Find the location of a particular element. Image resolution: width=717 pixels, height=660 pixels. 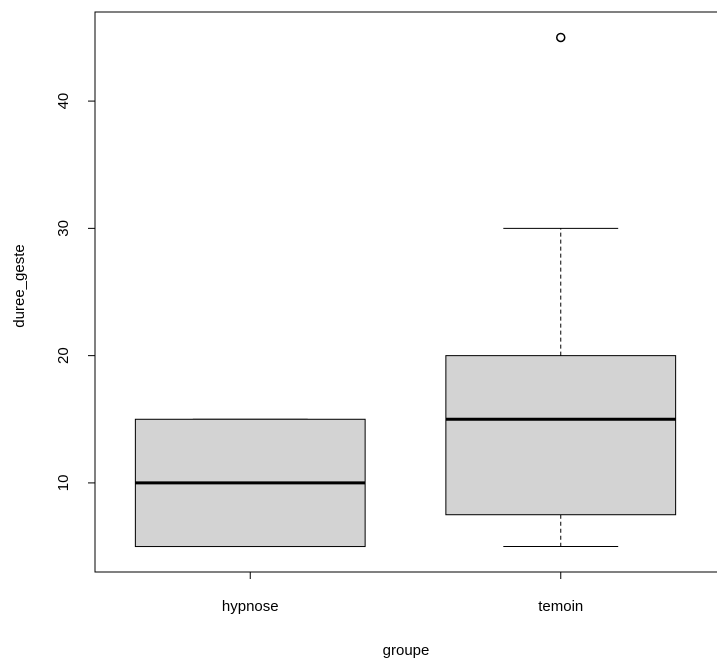

x-axis: hypnose temoin is located at coordinates (402, 593).